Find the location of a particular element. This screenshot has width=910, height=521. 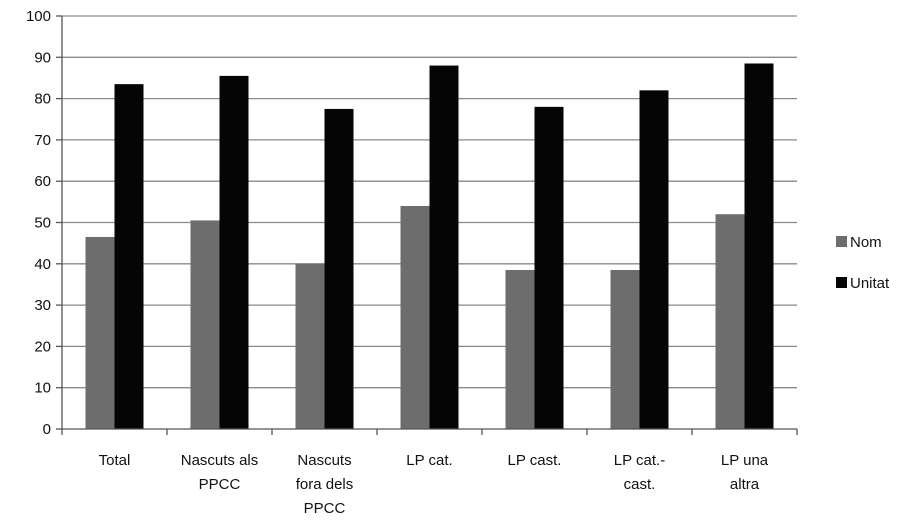

legend-swatch-nom is located at coordinates (841, 241).